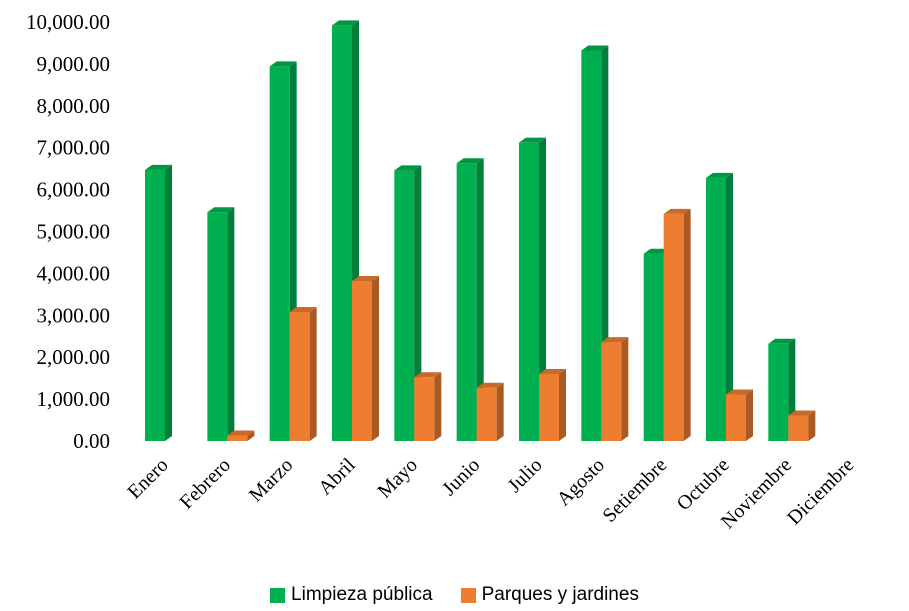  Describe the element at coordinates (468, 595) in the screenshot. I see `legend-swatch-parques` at that location.